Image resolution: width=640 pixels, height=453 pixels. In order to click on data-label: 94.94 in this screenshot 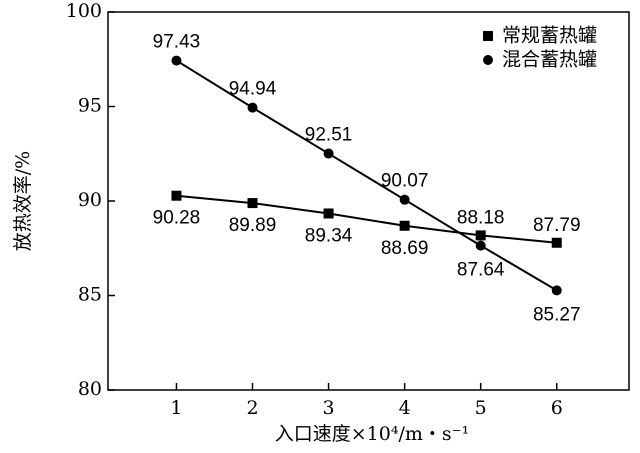, I will do `click(253, 89)`.